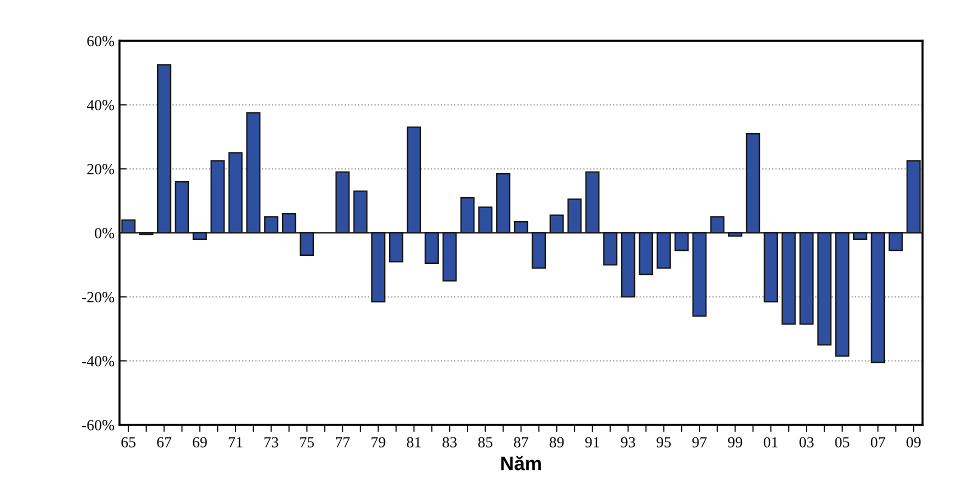 This screenshot has height=504, width=956. I want to click on x-tick-label: 97, so click(699, 442).